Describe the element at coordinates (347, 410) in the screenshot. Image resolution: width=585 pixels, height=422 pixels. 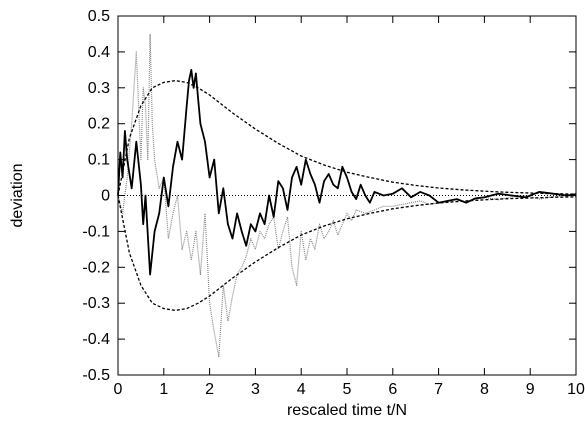
I see `x-axis-label: rescaled time t/N` at that location.